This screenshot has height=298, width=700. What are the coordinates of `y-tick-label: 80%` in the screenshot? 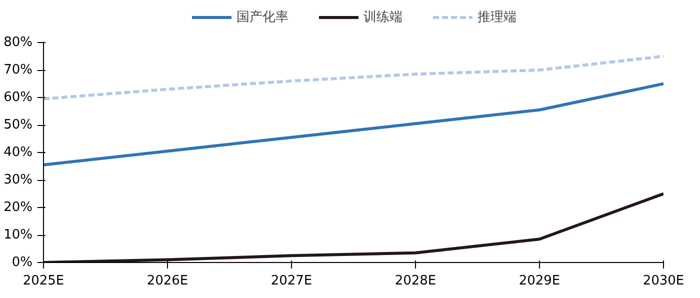 It's located at (18, 42).